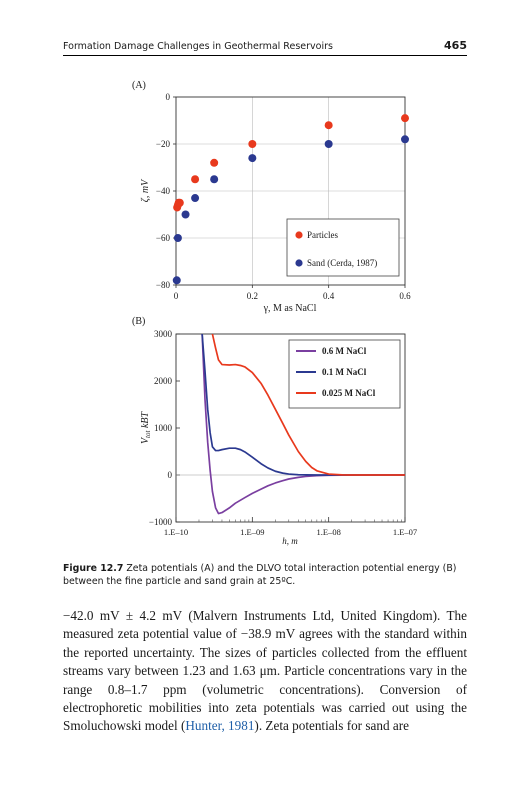 The image size is (531, 800). I want to click on series-line-0.025M, so click(308, 405).